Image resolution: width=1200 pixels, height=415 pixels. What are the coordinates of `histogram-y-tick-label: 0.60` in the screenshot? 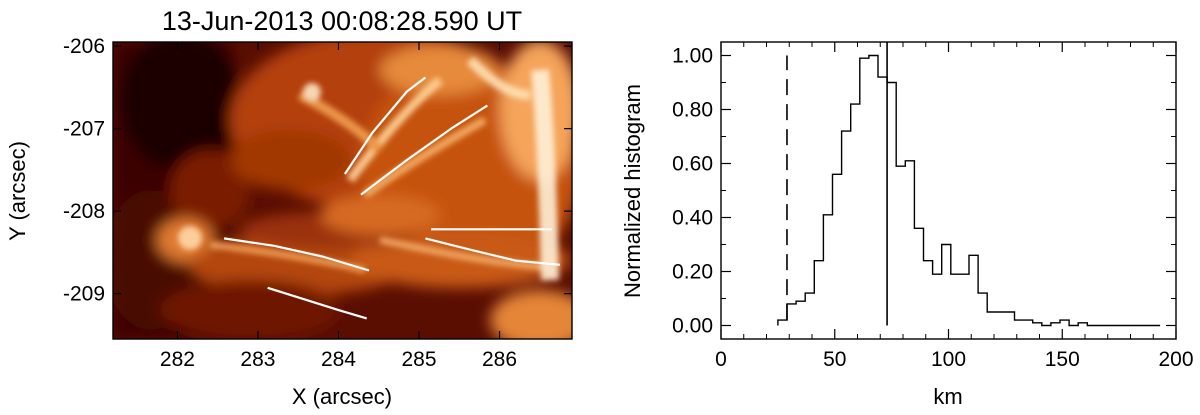 It's located at (692, 164).